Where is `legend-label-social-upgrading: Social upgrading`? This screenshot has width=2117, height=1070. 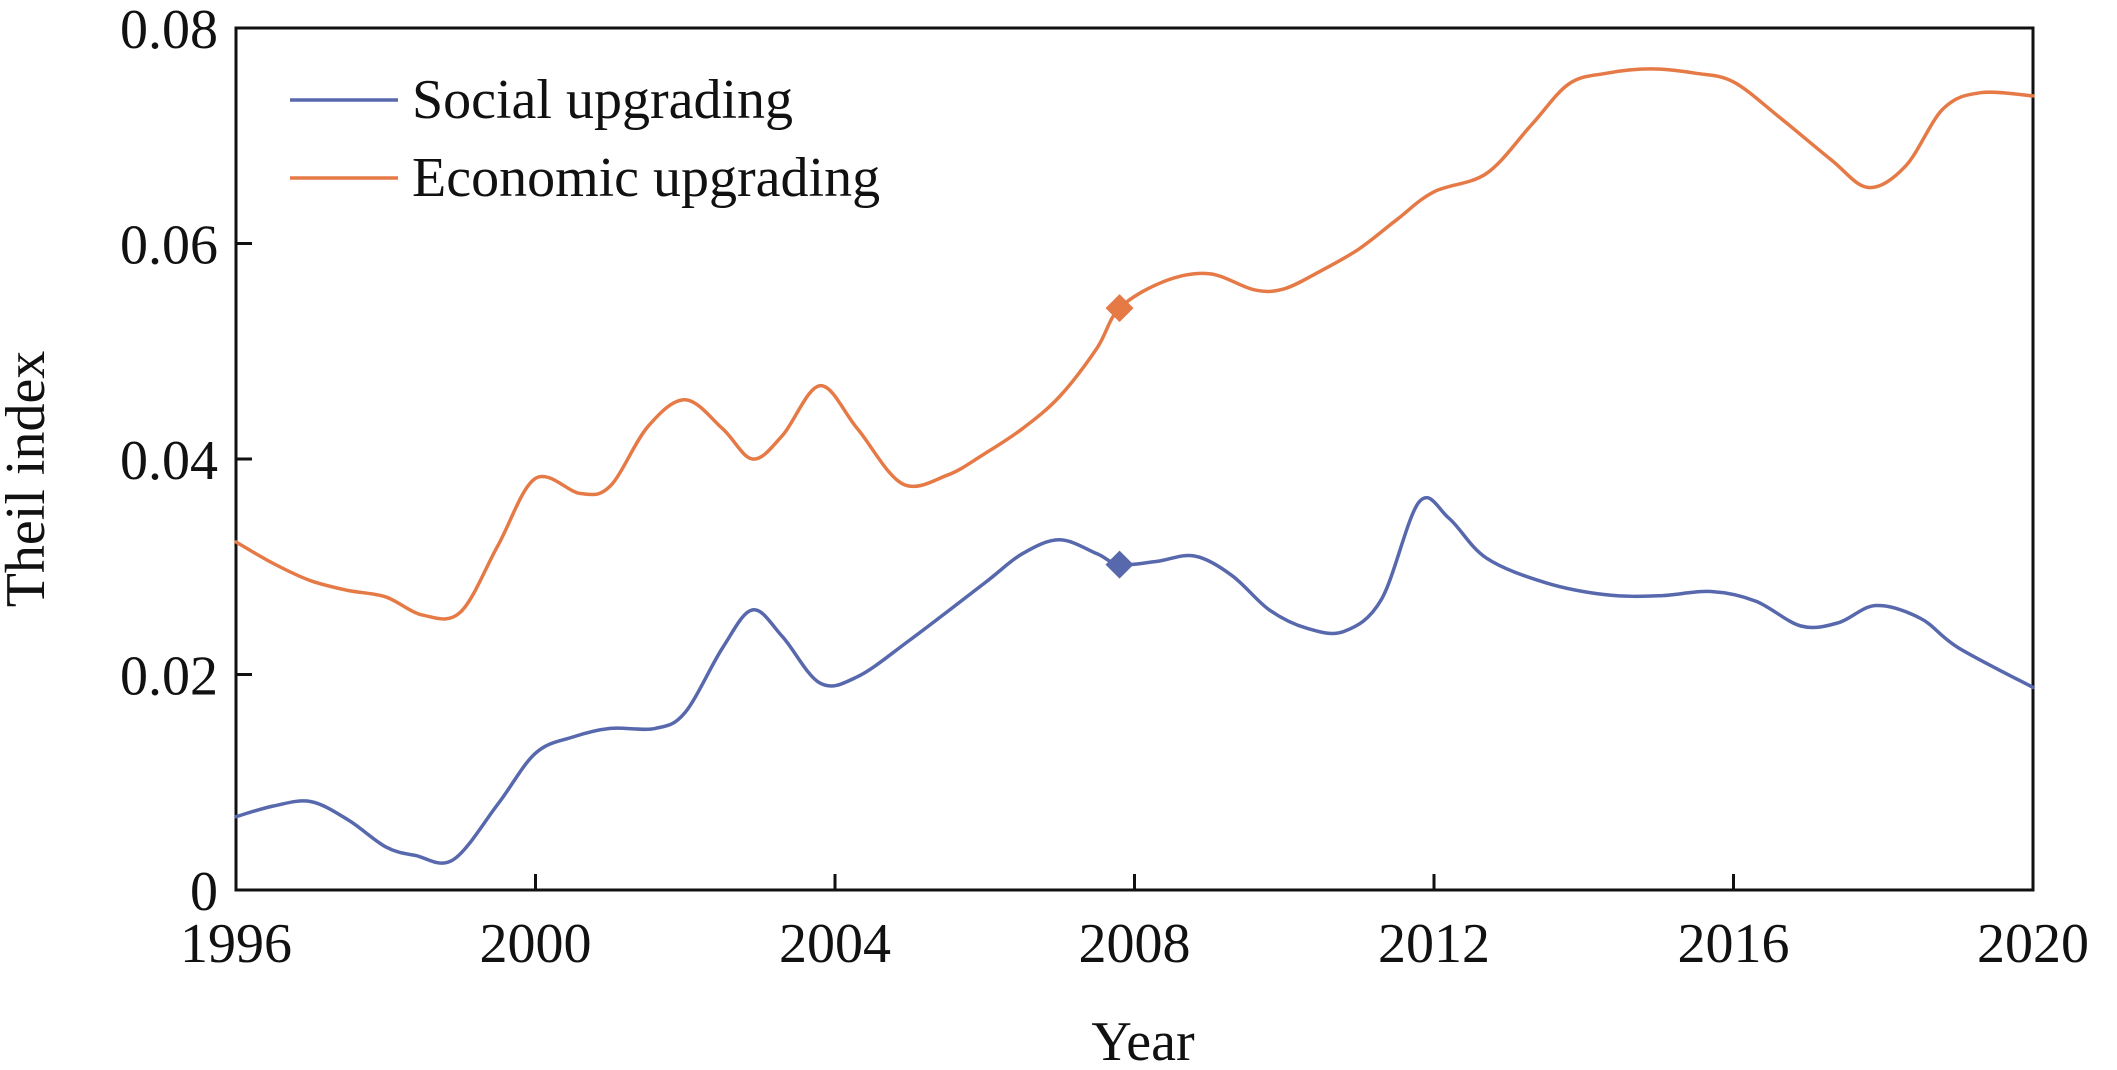 legend-label-social-upgrading: Social upgrading is located at coordinates (602, 100).